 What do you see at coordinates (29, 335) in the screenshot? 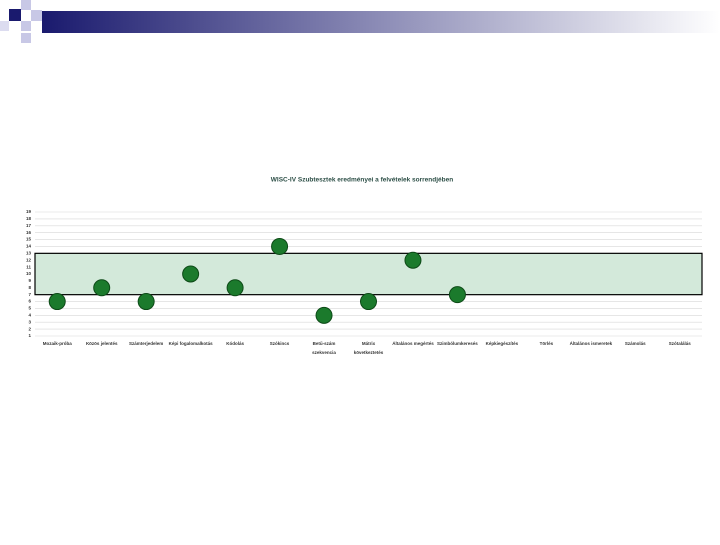
I see `y-tick-label: 1` at bounding box center [29, 335].